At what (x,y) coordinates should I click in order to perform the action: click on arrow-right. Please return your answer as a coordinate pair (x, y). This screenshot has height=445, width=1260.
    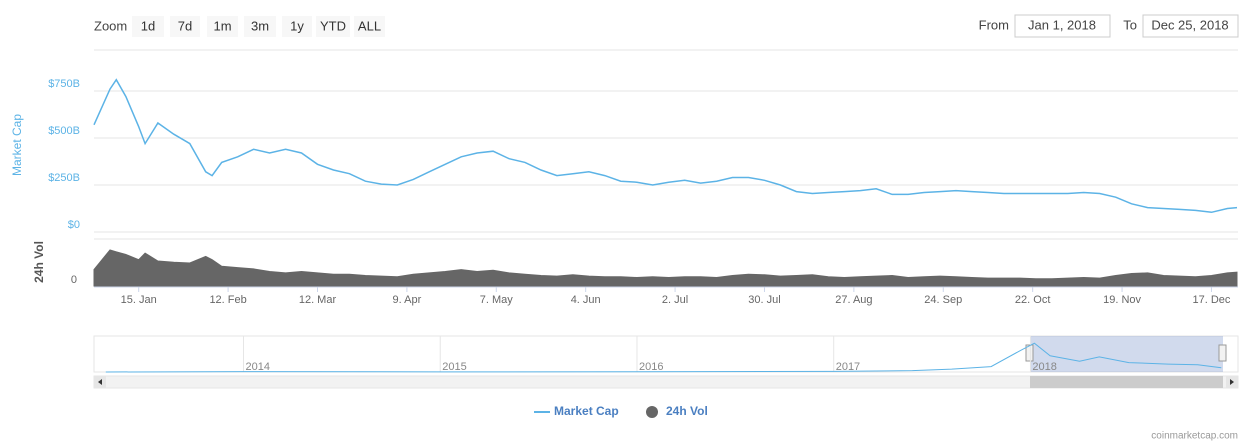
    Looking at the image, I should click on (1232, 382).